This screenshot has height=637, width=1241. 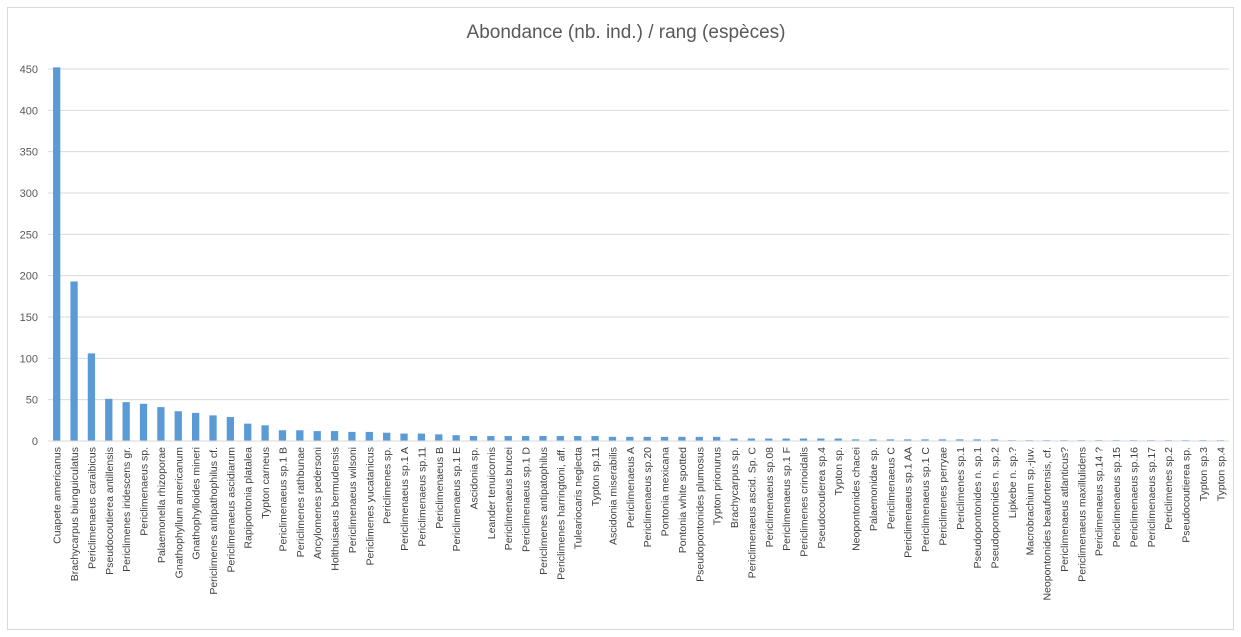 What do you see at coordinates (735, 487) in the screenshot?
I see `x-tick-label: Brachycarpus sp.` at bounding box center [735, 487].